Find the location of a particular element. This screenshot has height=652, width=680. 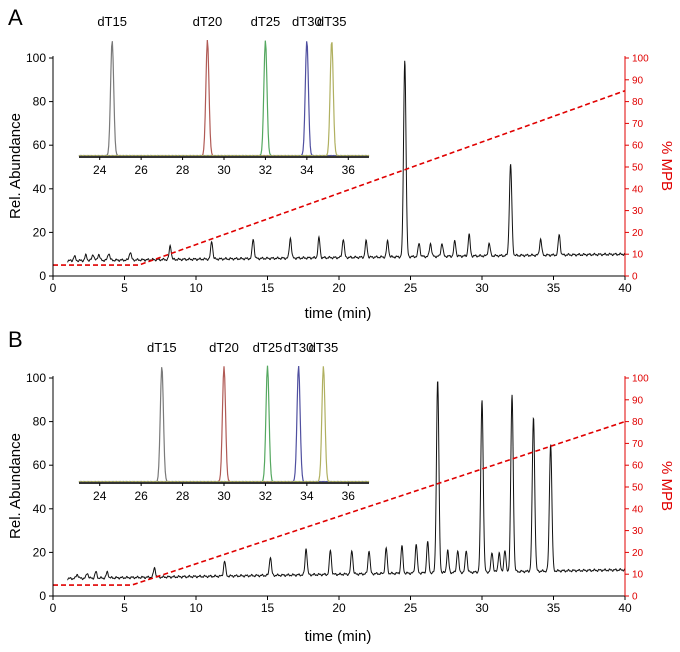

x-axis-label-b: time (min) is located at coordinates (338, 636).